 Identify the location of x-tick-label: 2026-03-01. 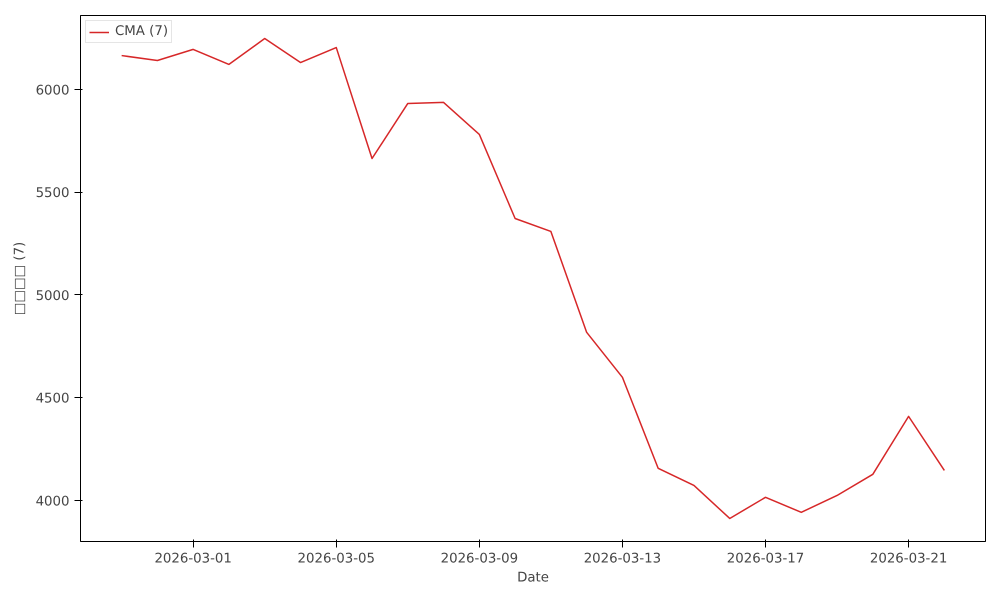
(193, 559).